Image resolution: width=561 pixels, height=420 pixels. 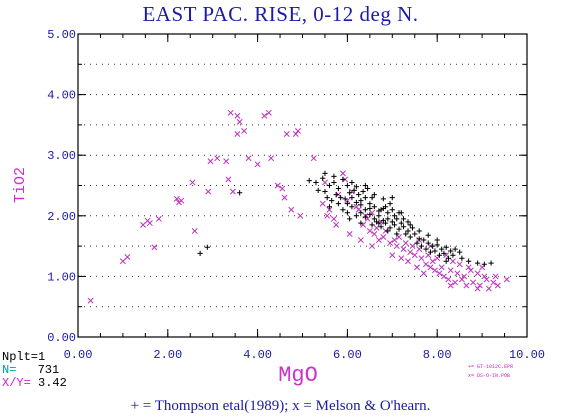 I want to click on y-axis-label: TiO2, so click(x=20, y=185).